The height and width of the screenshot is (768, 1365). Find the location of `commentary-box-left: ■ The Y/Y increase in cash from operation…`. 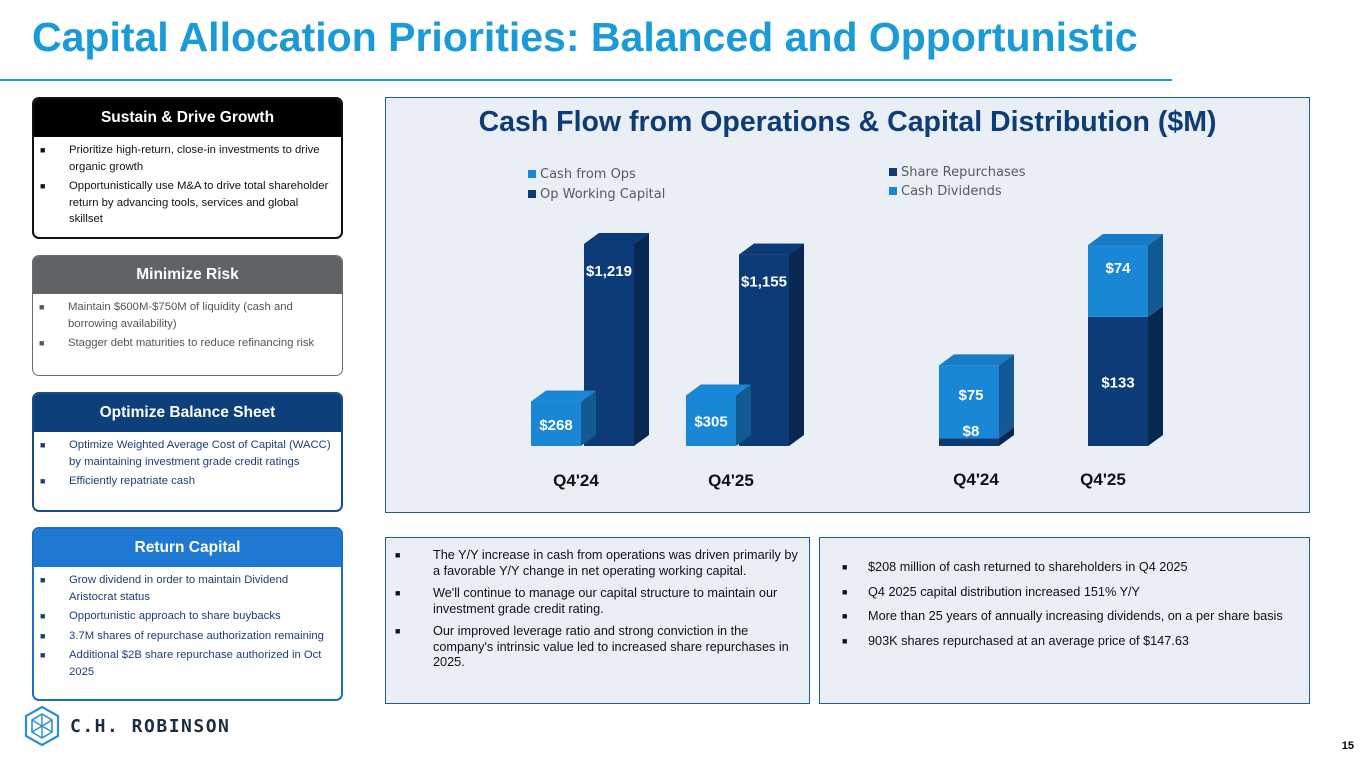

commentary-box-left: ■ The Y/Y increase in cash from operation… is located at coordinates (597, 620).